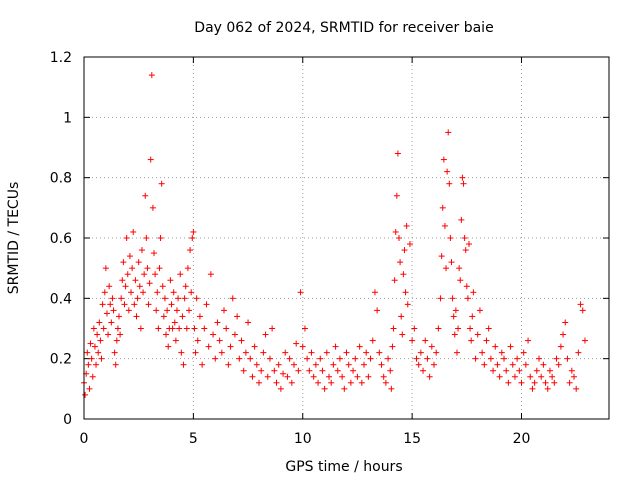  I want to click on y-tick-label: 0.4, so click(61, 299).